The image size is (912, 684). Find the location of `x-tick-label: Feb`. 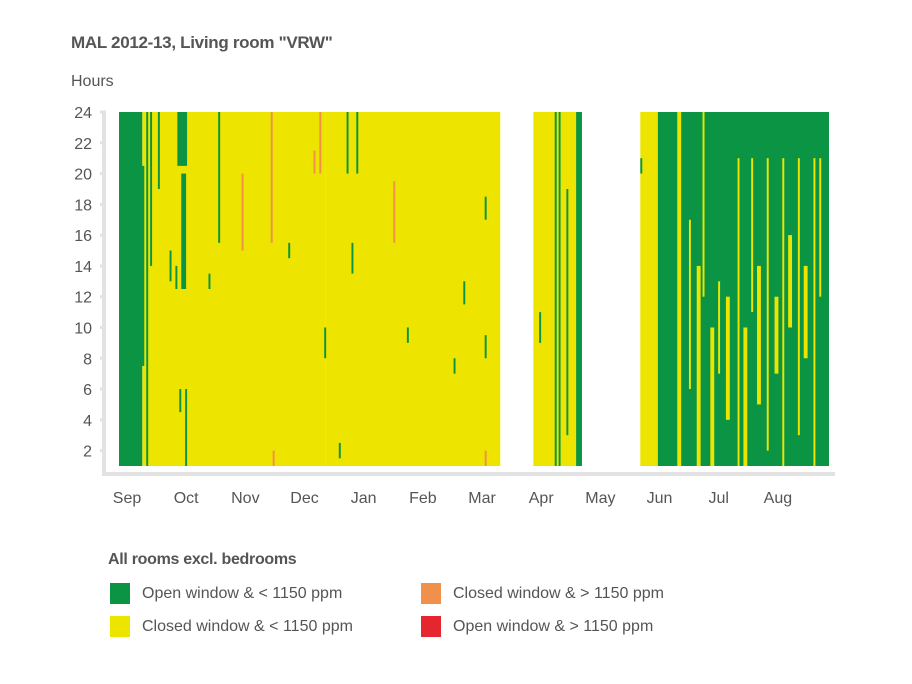

x-tick-label: Feb is located at coordinates (423, 498).